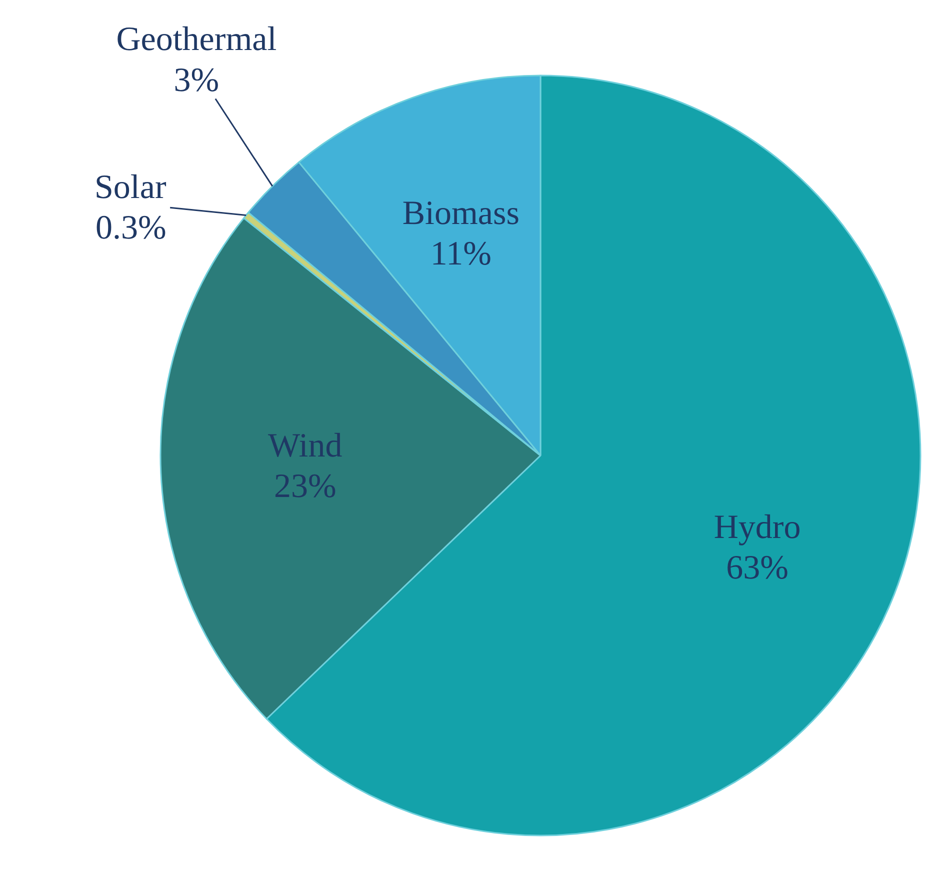 Image resolution: width=951 pixels, height=875 pixels. I want to click on data-label: 3%, so click(197, 80).